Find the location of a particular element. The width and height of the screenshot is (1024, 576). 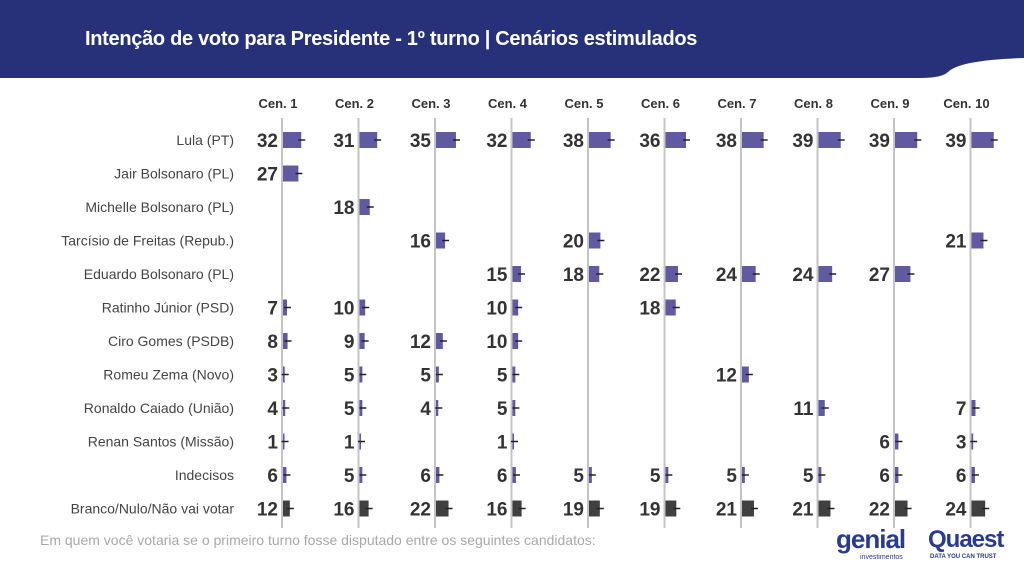

column-header: Cen. 3 is located at coordinates (430, 103).